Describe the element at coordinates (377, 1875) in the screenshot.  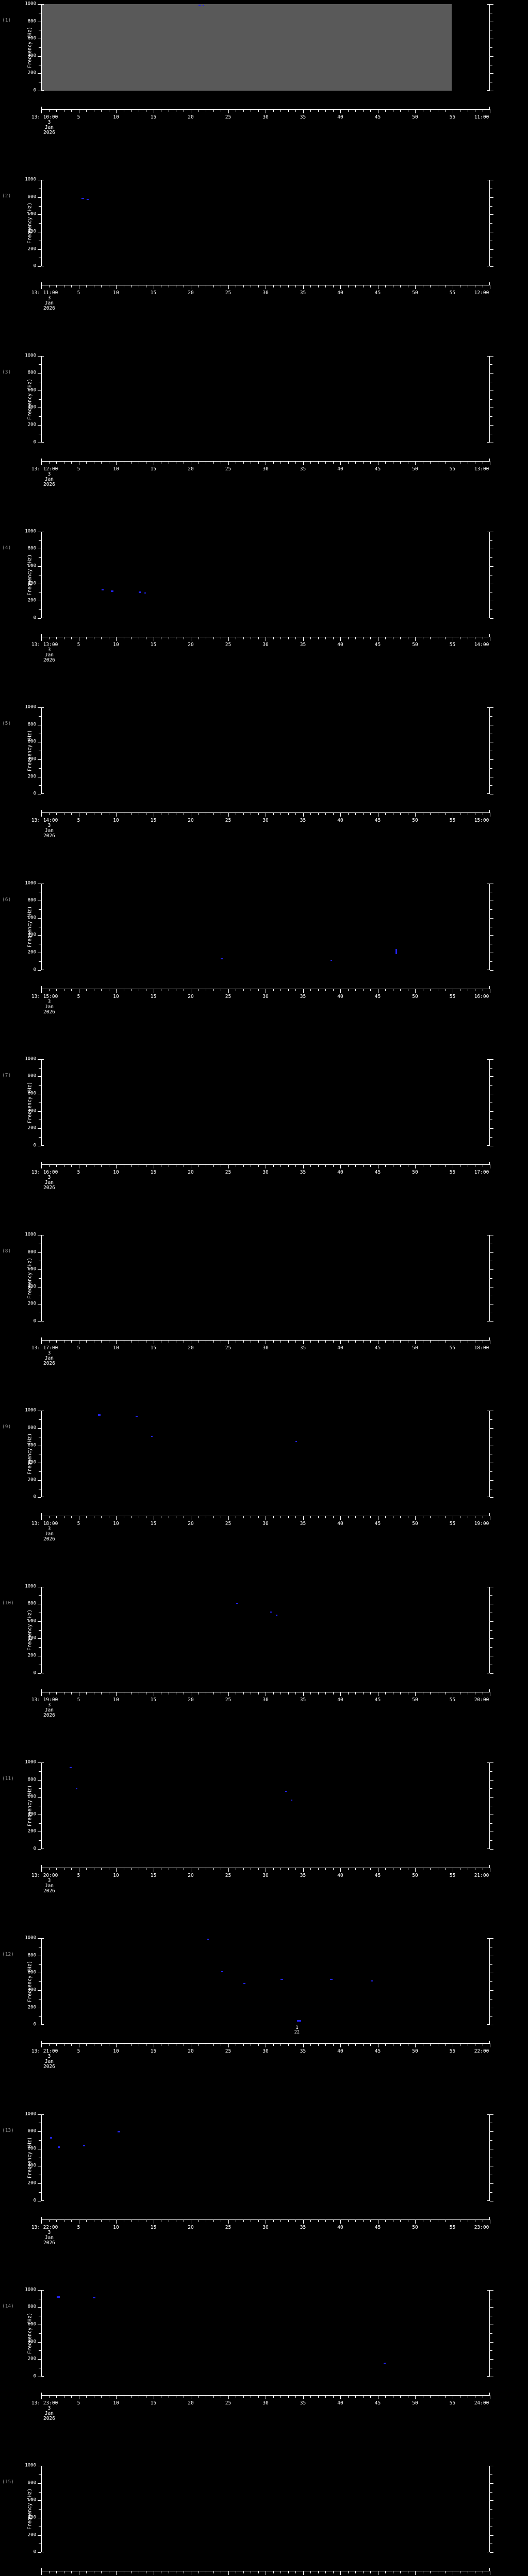
I see `x-tick-label: 45` at that location.